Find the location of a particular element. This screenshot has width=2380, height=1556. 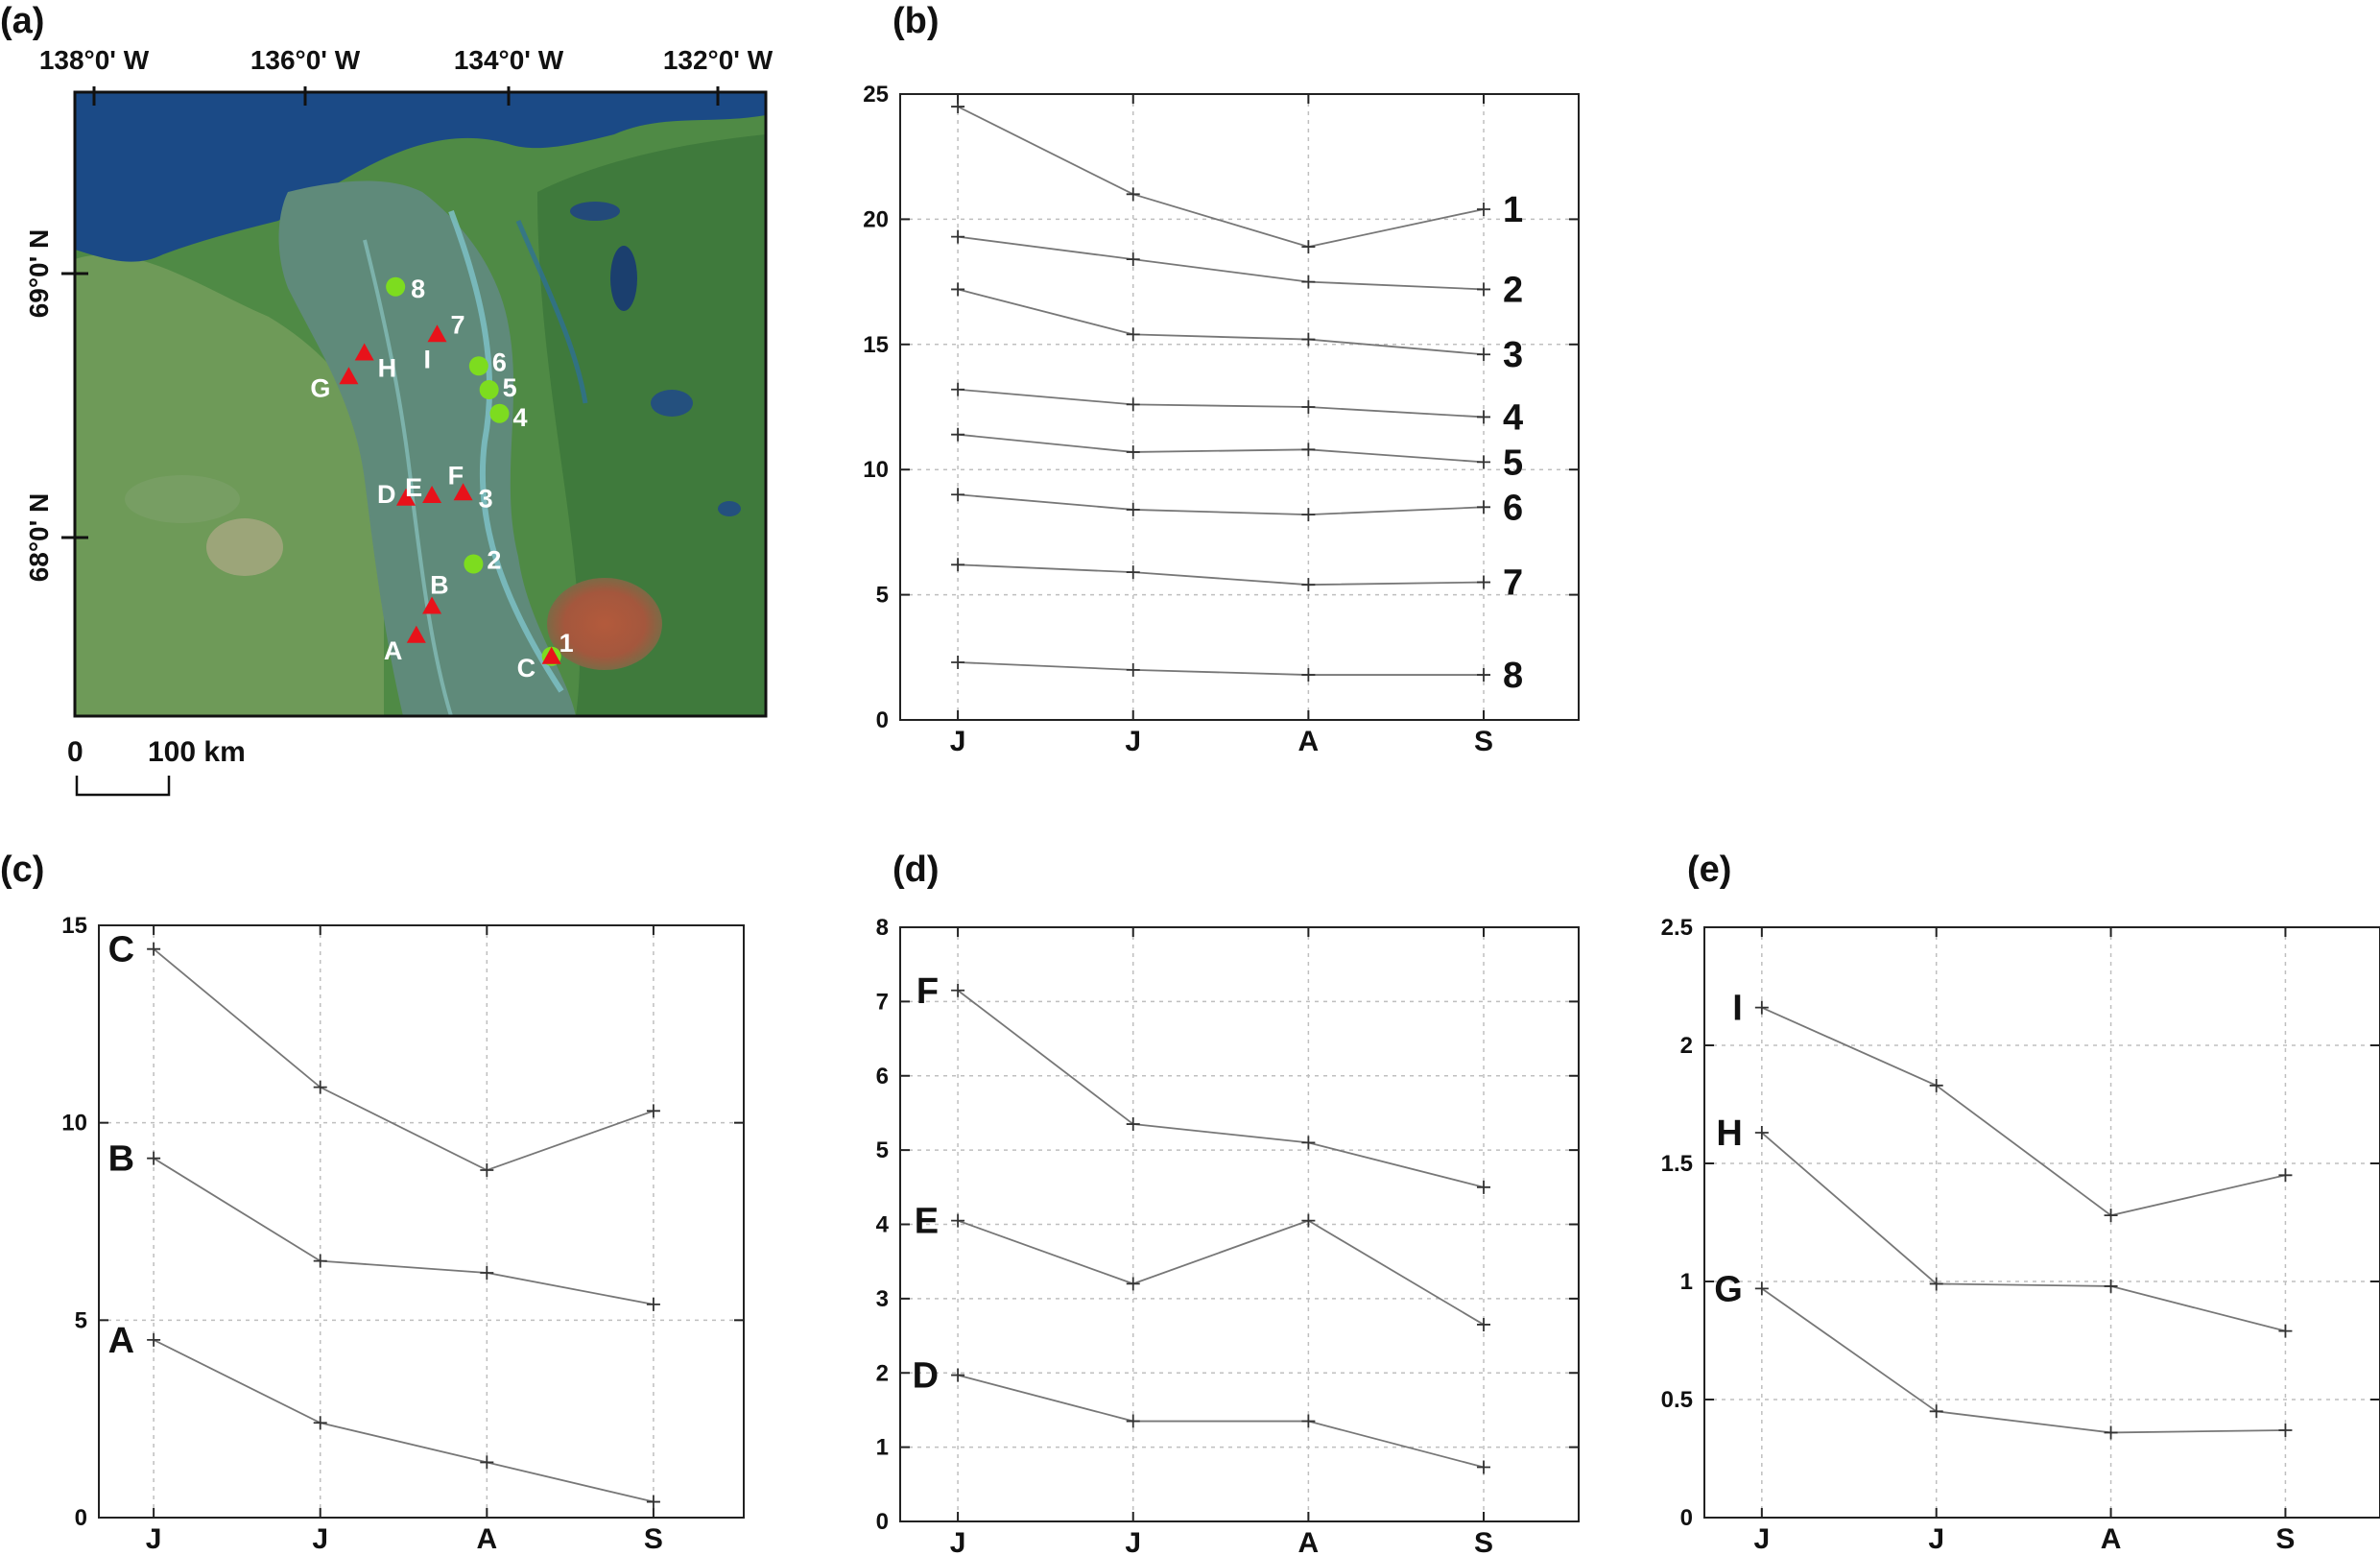

chart-panel-c: (c) 0 5 10 15 J J A S C B A is located at coordinates (373, 1203).